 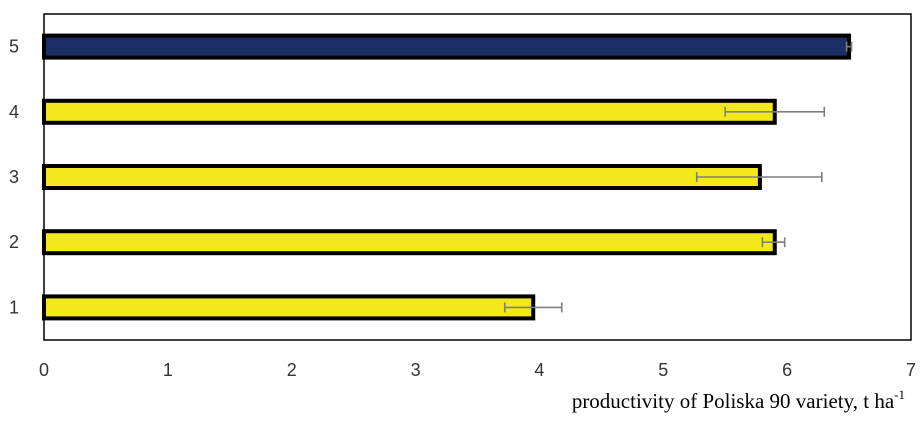 What do you see at coordinates (899, 394) in the screenshot?
I see `x-axis-label-superscript: -1` at bounding box center [899, 394].